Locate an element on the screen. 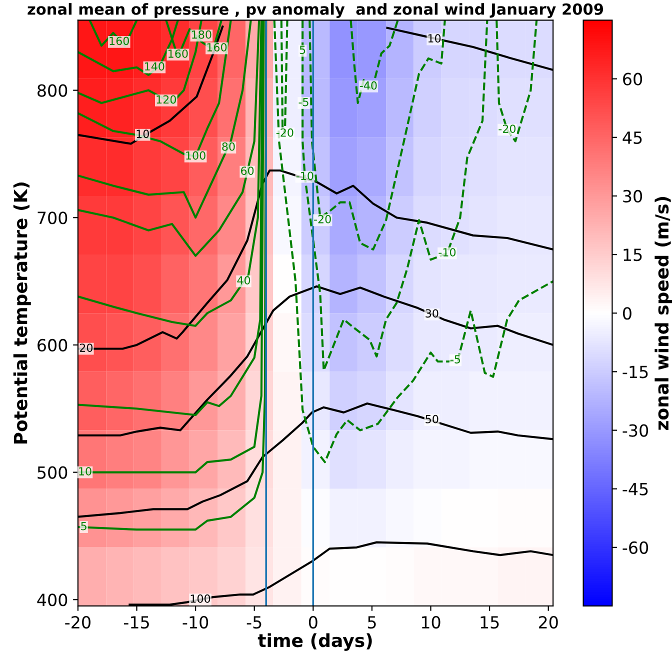 The image size is (672, 653). x-tick-label: 20 is located at coordinates (548, 622).